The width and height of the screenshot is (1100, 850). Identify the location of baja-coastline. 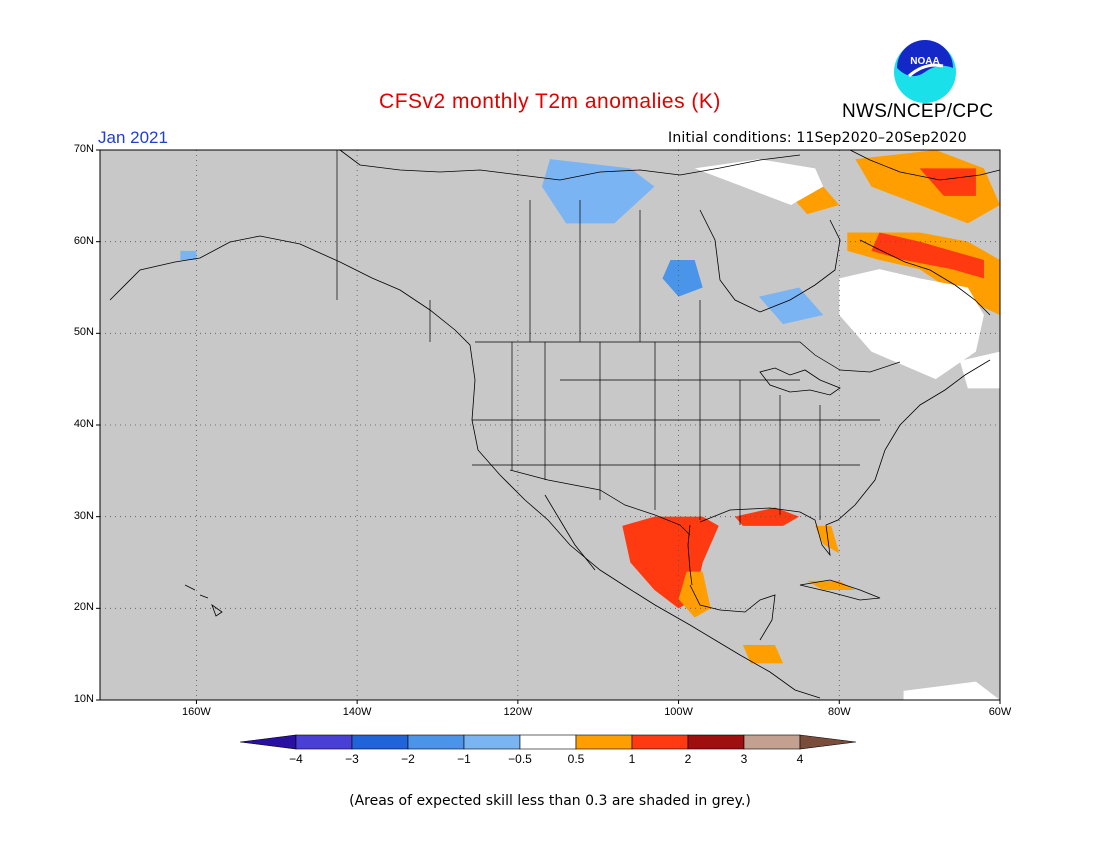
(570, 532).